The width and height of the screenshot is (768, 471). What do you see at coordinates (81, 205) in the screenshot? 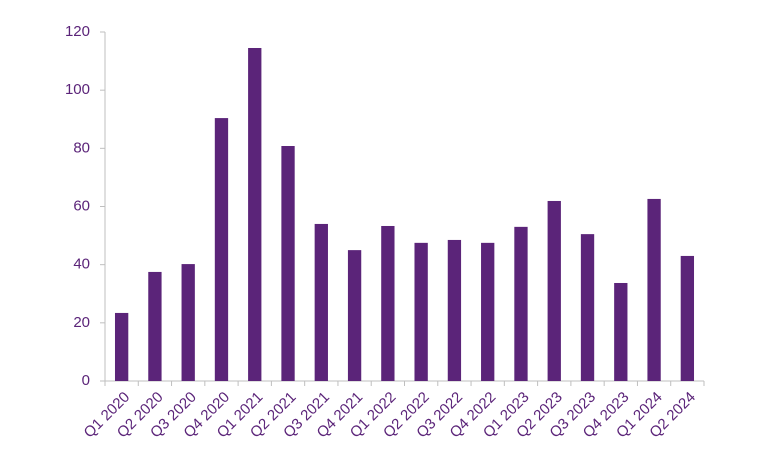
I see `y-tick-label: 60` at bounding box center [81, 205].